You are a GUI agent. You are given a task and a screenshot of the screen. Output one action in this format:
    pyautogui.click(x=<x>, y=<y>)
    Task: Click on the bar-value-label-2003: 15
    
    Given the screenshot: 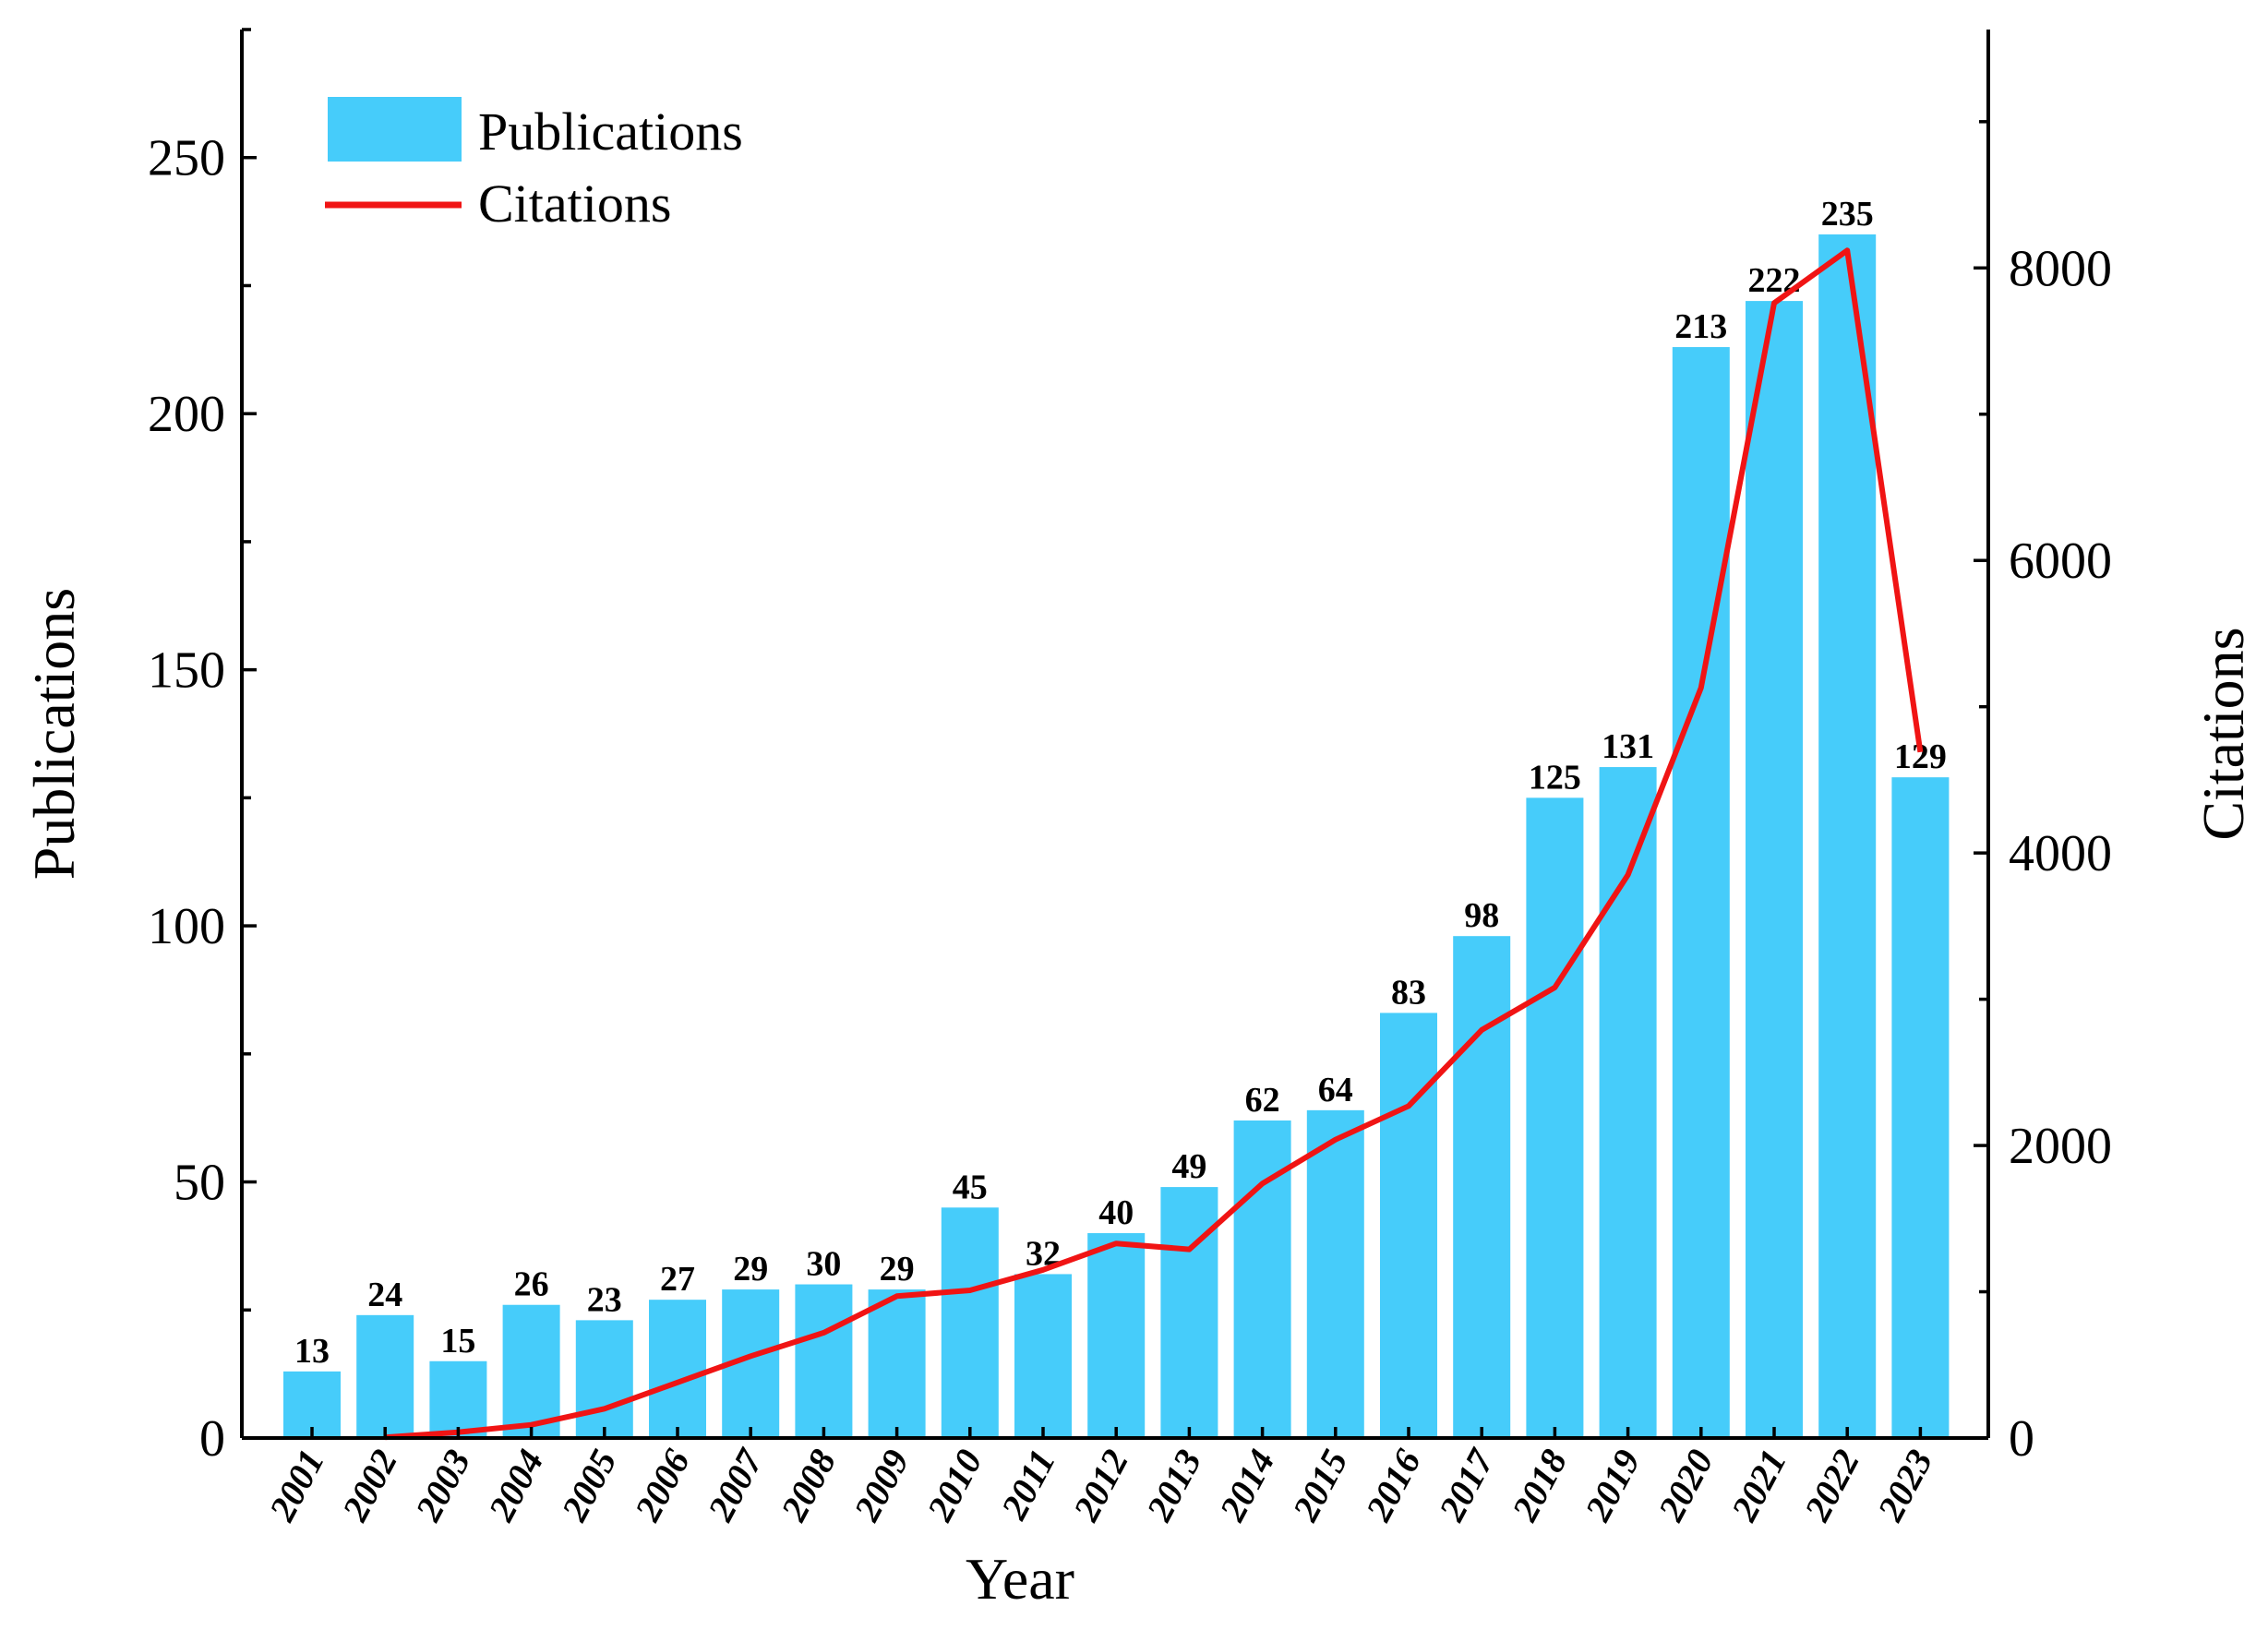 What is the action you would take?
    pyautogui.click(x=457, y=1341)
    